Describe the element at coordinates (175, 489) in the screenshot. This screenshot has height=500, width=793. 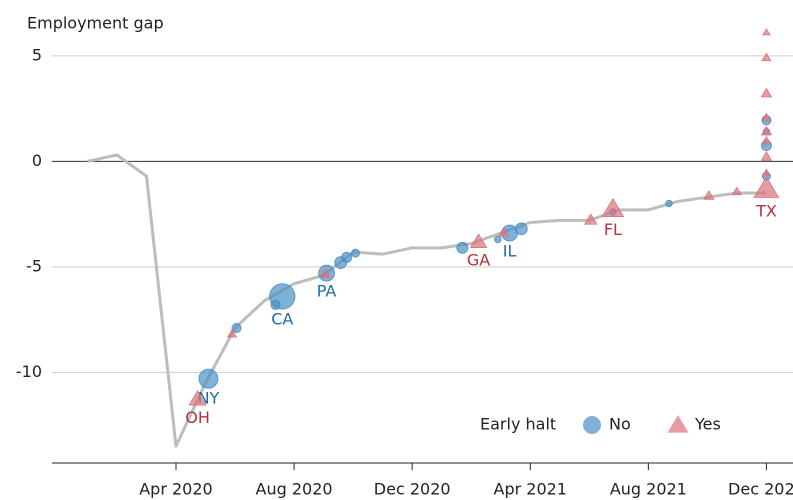
I see `x-tick-label: Apr 2020` at that location.